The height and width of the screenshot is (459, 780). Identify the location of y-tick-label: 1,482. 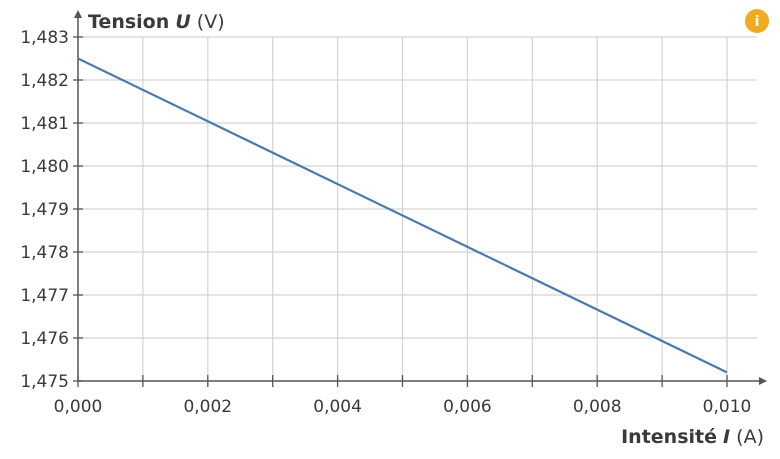
(44, 81).